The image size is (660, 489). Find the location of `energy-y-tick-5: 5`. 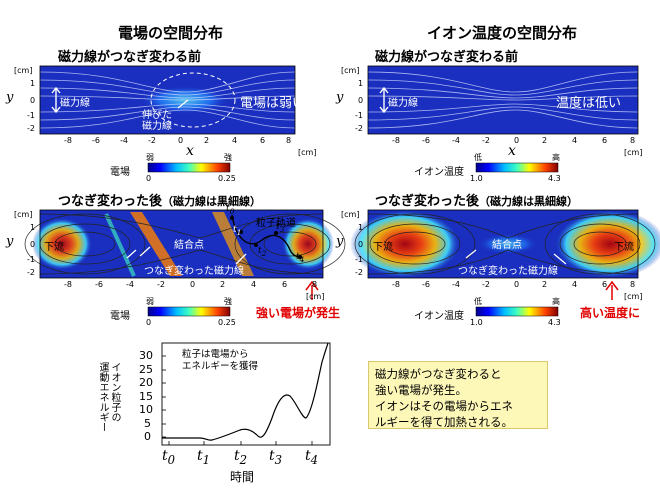

energy-y-tick-5: 5 is located at coordinates (147, 423).